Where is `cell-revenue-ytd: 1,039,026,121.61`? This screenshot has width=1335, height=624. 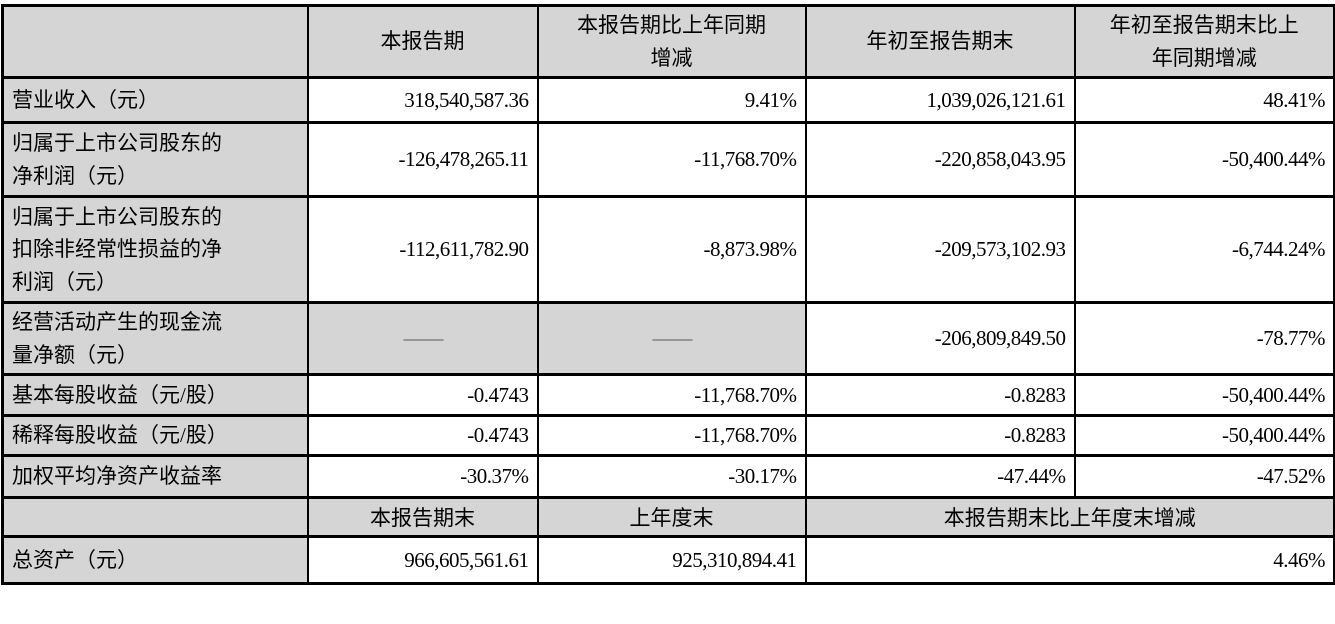 cell-revenue-ytd: 1,039,026,121.61 is located at coordinates (940, 100).